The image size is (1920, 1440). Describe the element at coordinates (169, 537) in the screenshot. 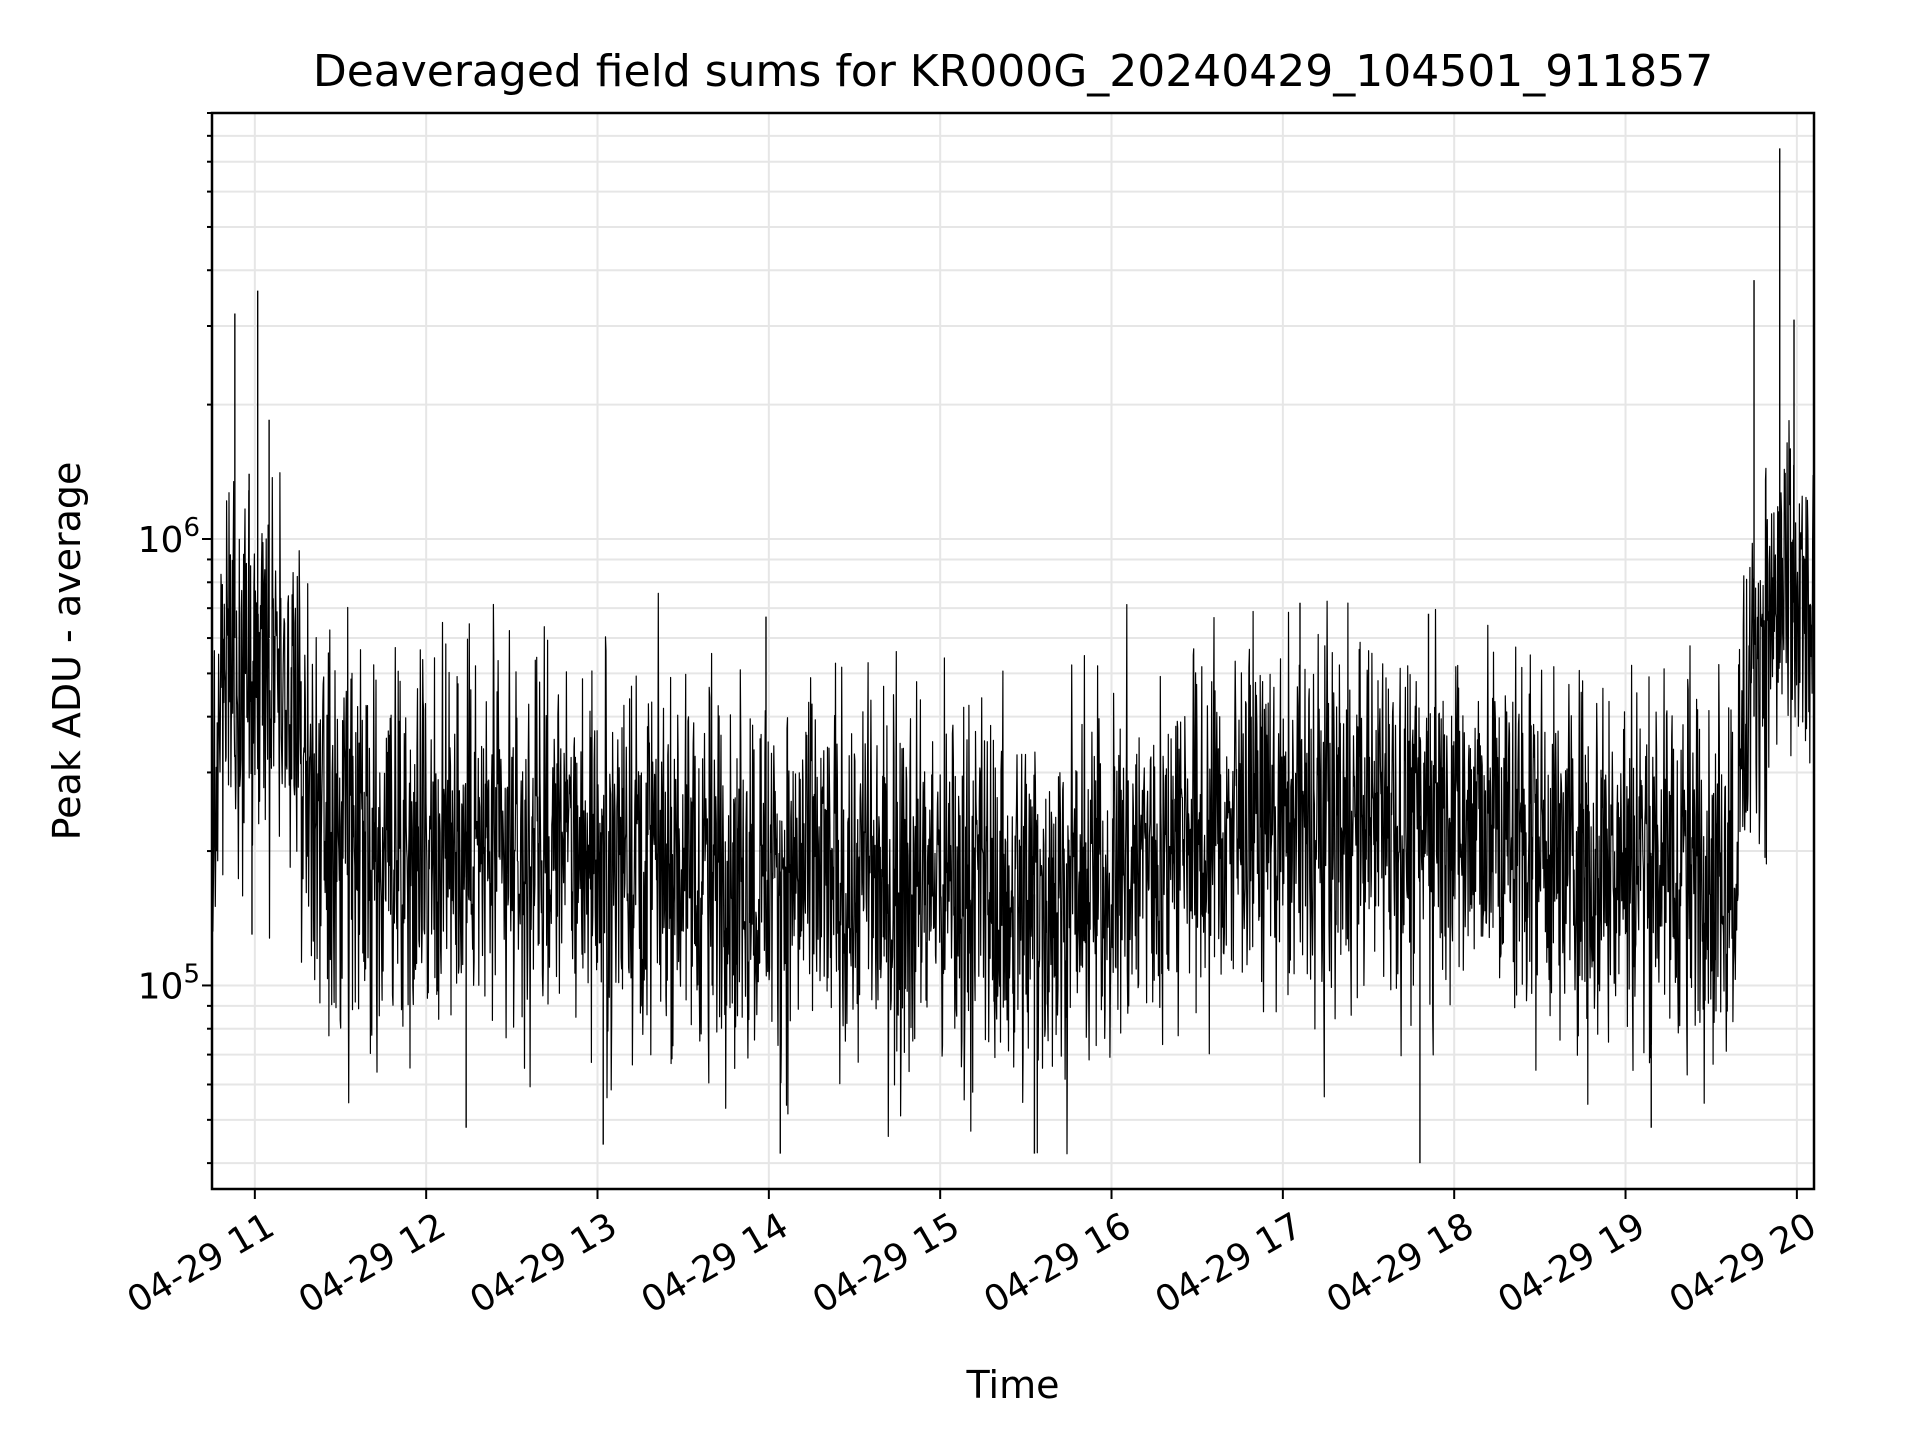

I see `y-tick-label: 10⁶` at that location.